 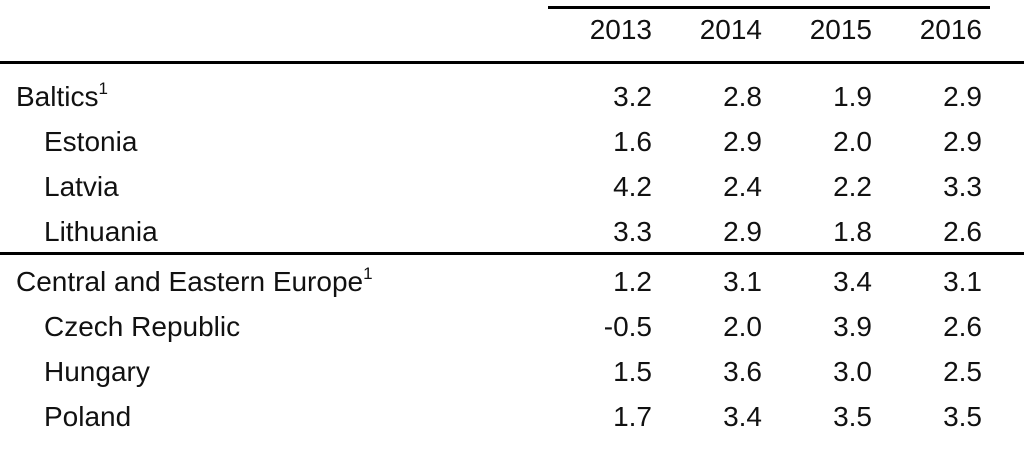 I want to click on column-header: 2016, so click(x=950, y=29).